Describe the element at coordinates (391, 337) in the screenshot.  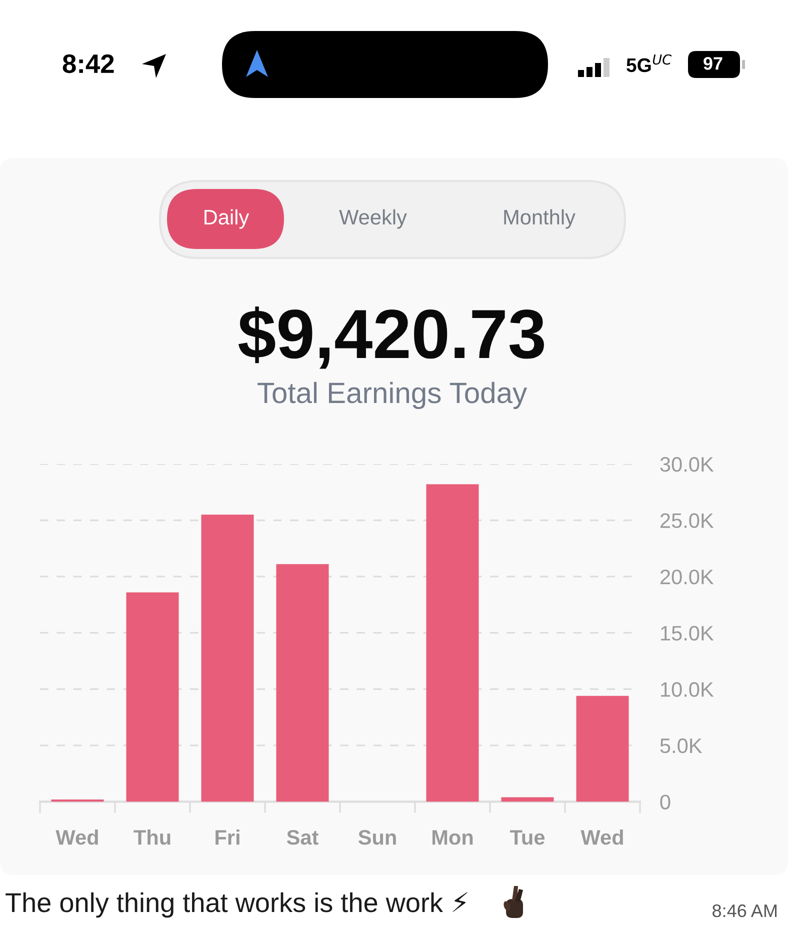
I see `chart-title: $9,420.73` at that location.